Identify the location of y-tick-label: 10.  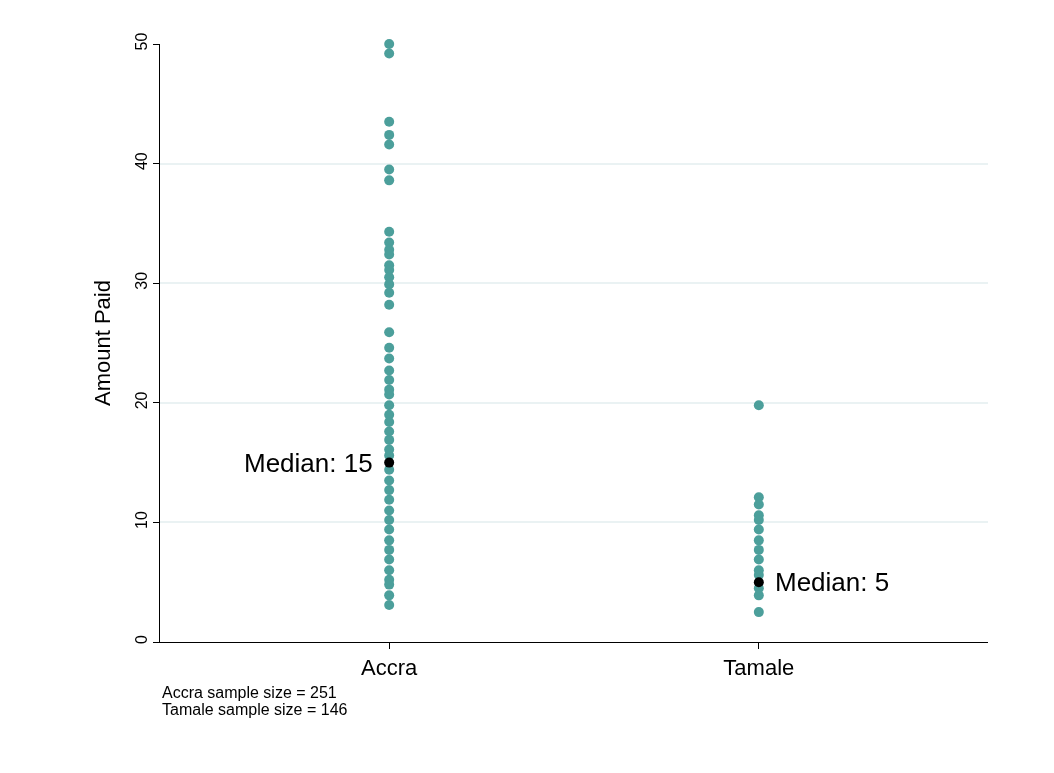
(141, 520).